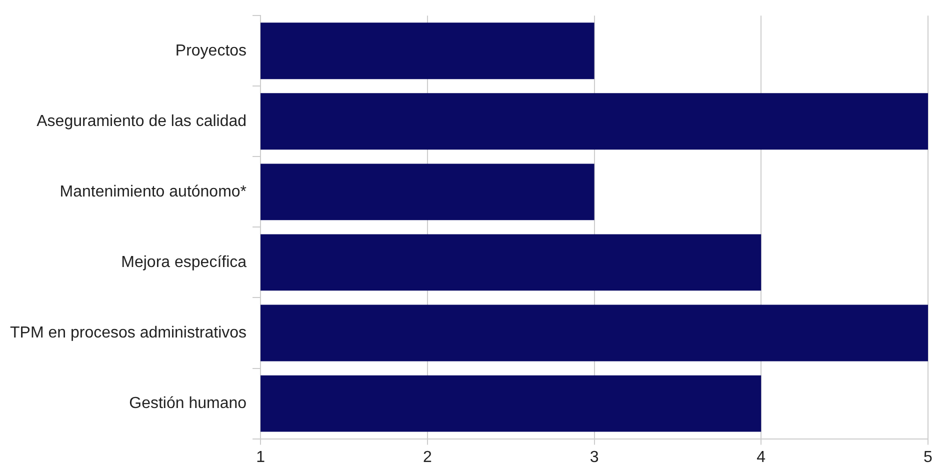 The height and width of the screenshot is (472, 940). Describe the element at coordinates (761, 457) in the screenshot. I see `x-tick-label: 4` at that location.